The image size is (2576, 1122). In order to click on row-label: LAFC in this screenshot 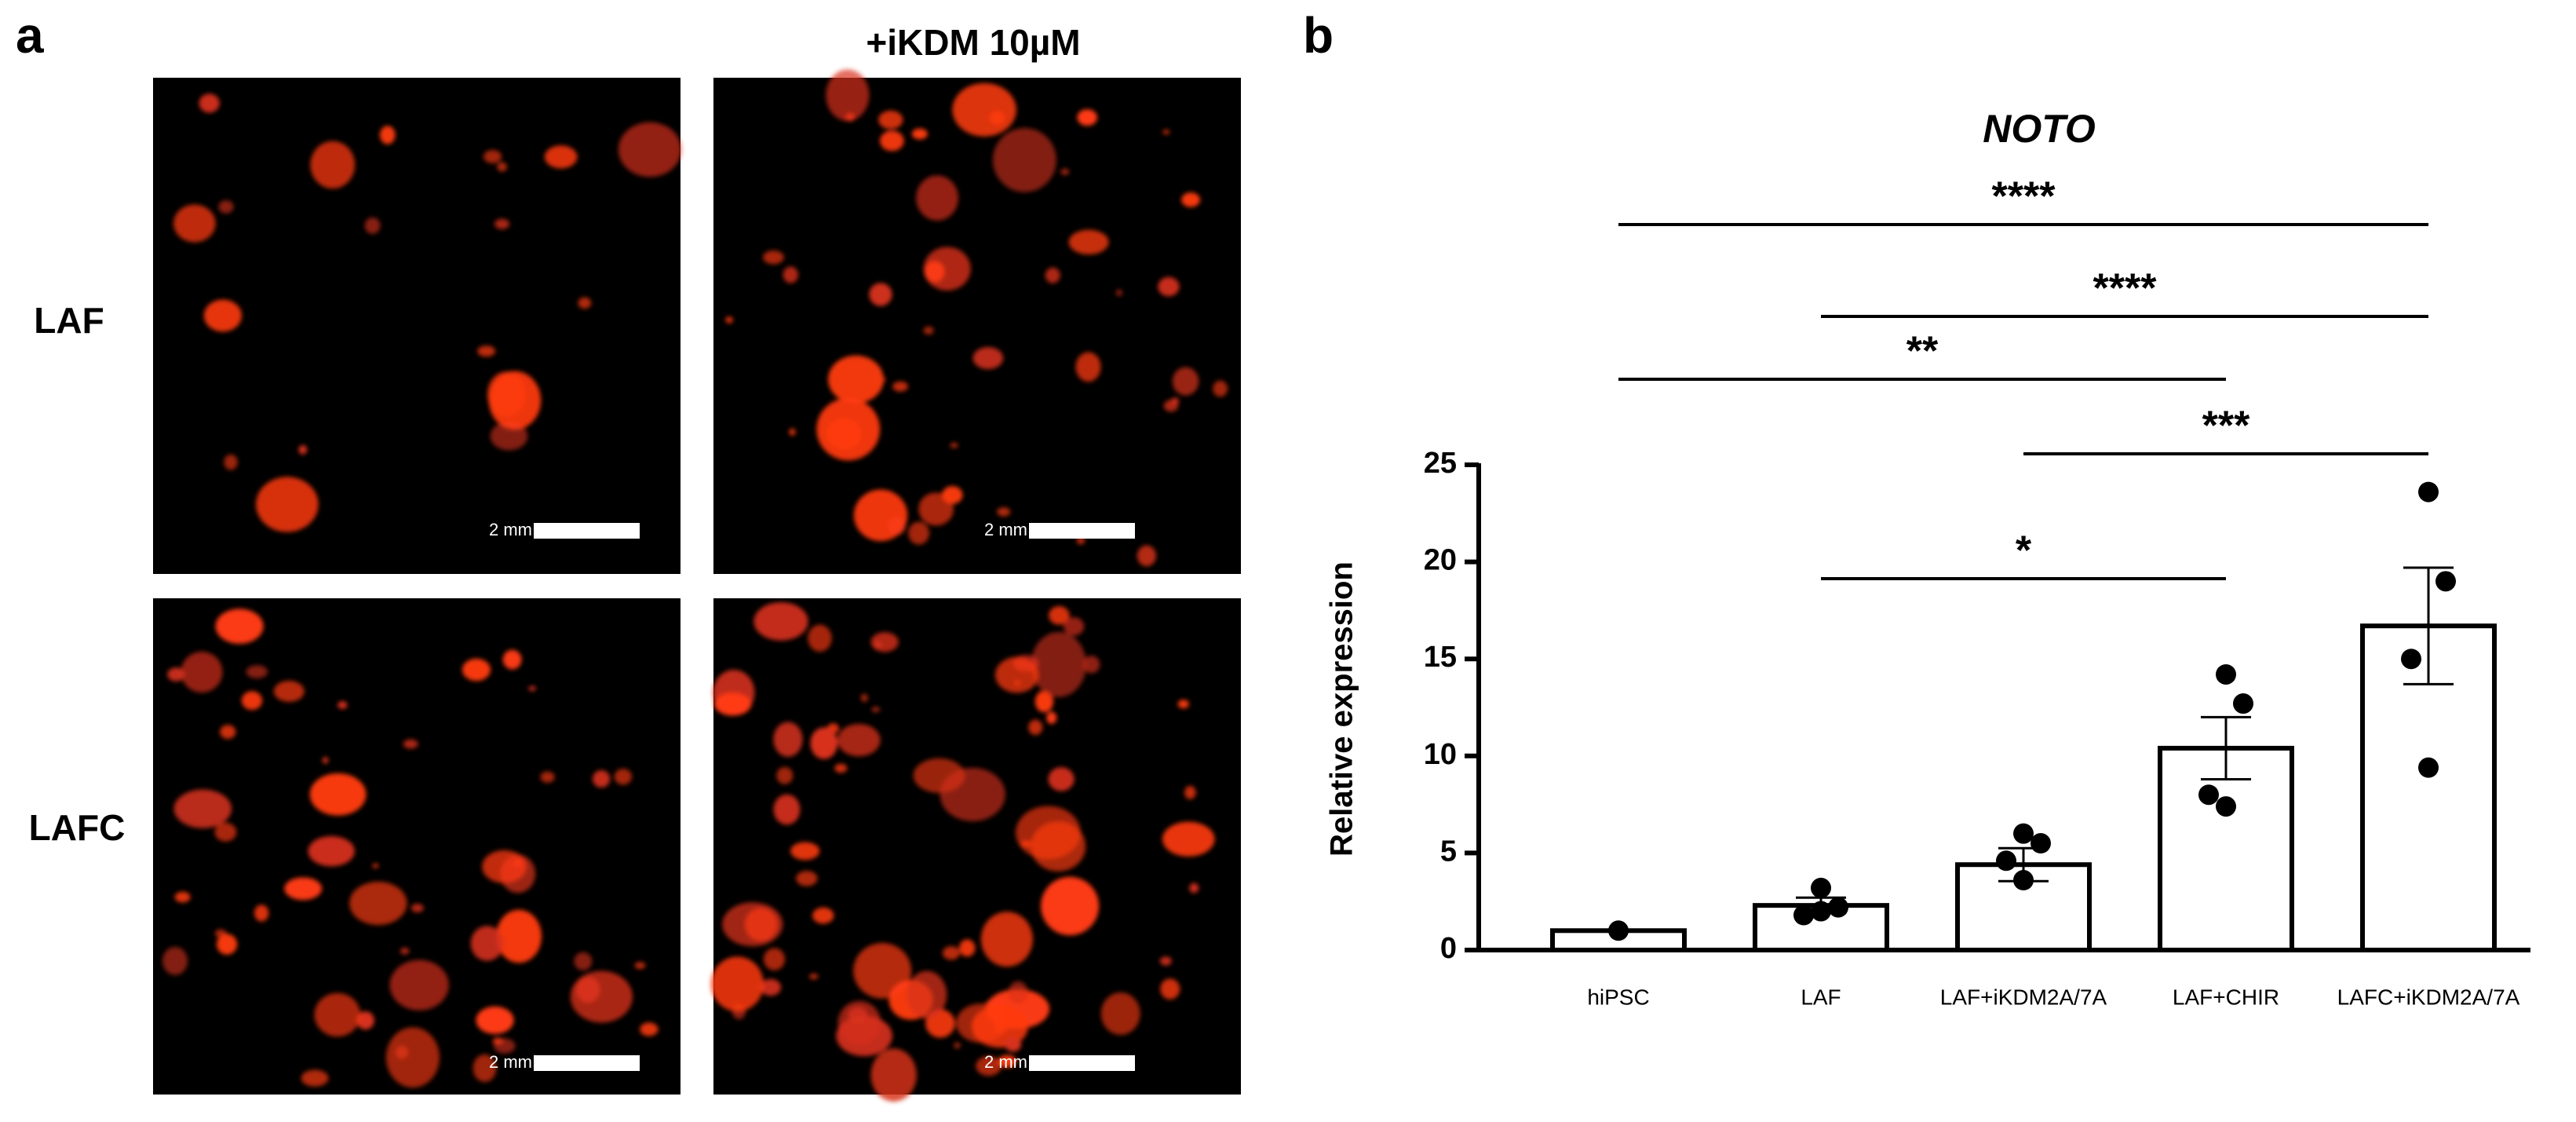, I will do `click(77, 828)`.